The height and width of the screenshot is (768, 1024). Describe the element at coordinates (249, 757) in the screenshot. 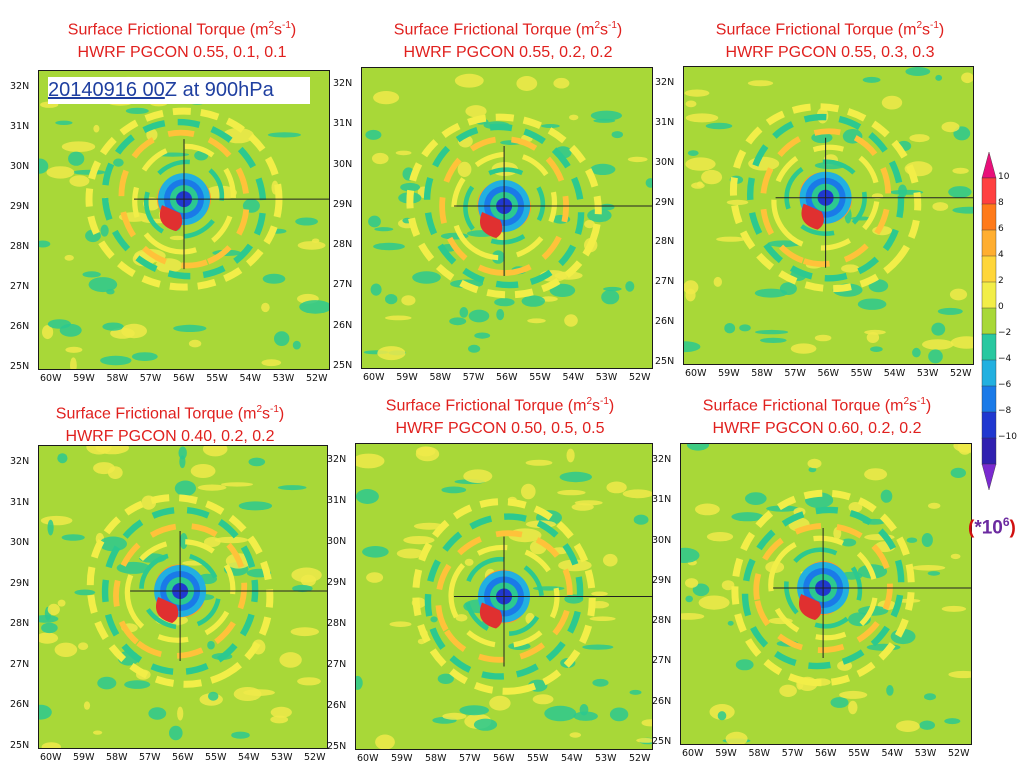

I see `lon-tick-label: 54W` at that location.